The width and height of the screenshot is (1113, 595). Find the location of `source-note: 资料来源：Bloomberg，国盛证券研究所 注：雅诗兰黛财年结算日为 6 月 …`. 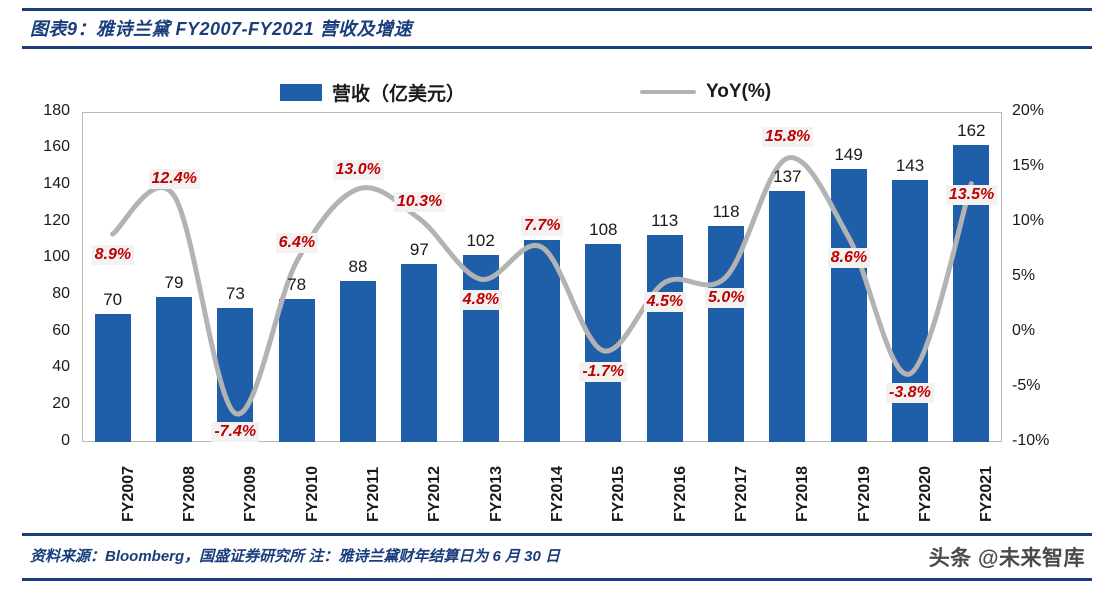

source-note: 资料来源：Bloomberg，国盛证券研究所 注：雅诗兰黛财年结算日为 6 月 … is located at coordinates (295, 556).